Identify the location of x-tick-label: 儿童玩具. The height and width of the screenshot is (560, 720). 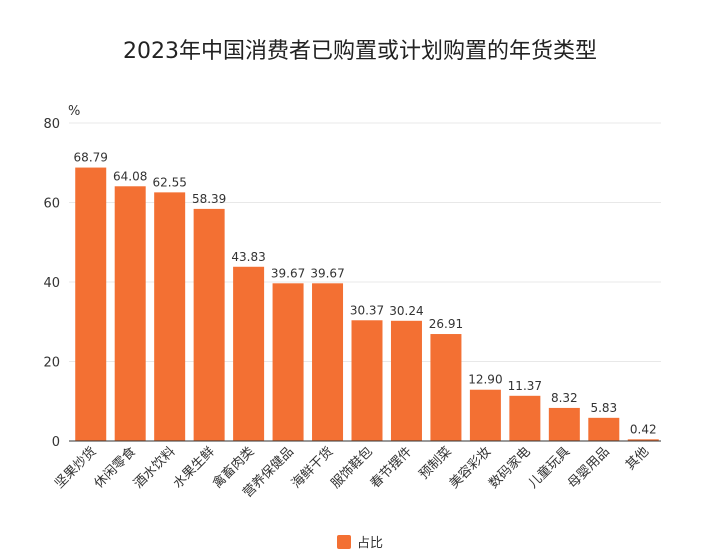
(549, 468).